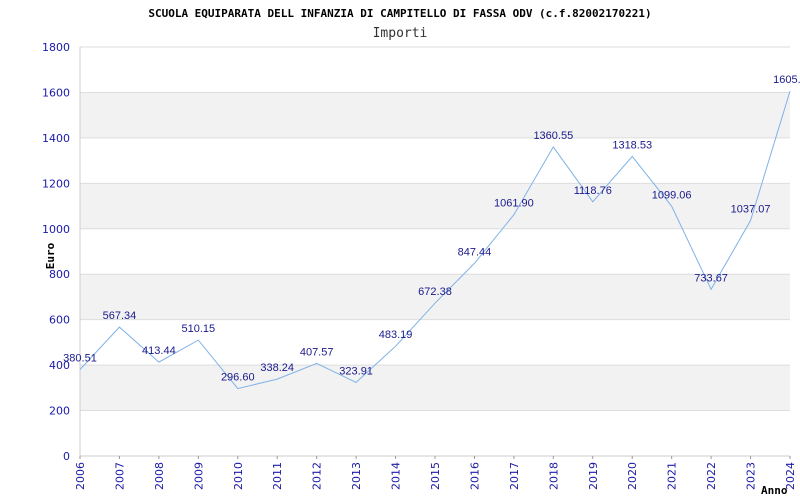 The height and width of the screenshot is (500, 800). What do you see at coordinates (56, 138) in the screenshot?
I see `y-tick-label: 1400` at bounding box center [56, 138].